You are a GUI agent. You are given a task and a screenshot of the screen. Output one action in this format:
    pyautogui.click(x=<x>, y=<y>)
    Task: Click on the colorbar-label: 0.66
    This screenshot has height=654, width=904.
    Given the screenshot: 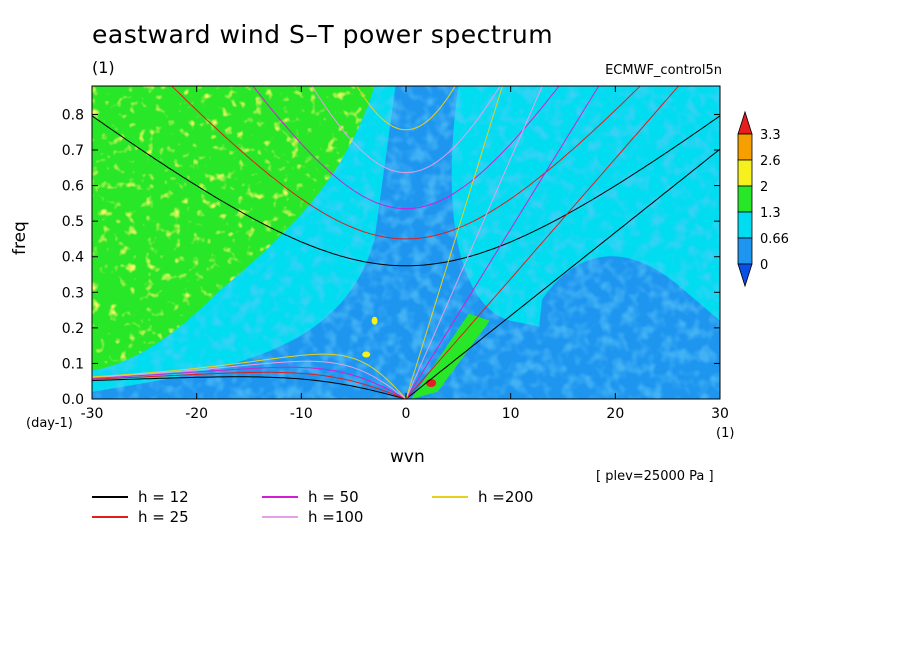 What is the action you would take?
    pyautogui.click(x=774, y=239)
    